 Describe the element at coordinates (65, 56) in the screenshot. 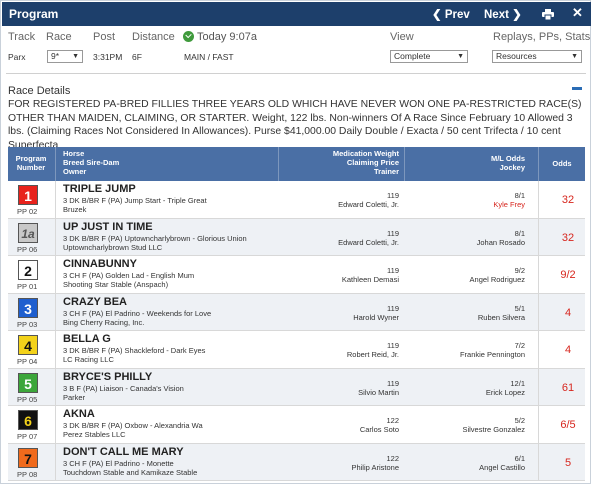

I see `race-select: 9* ▼` at that location.